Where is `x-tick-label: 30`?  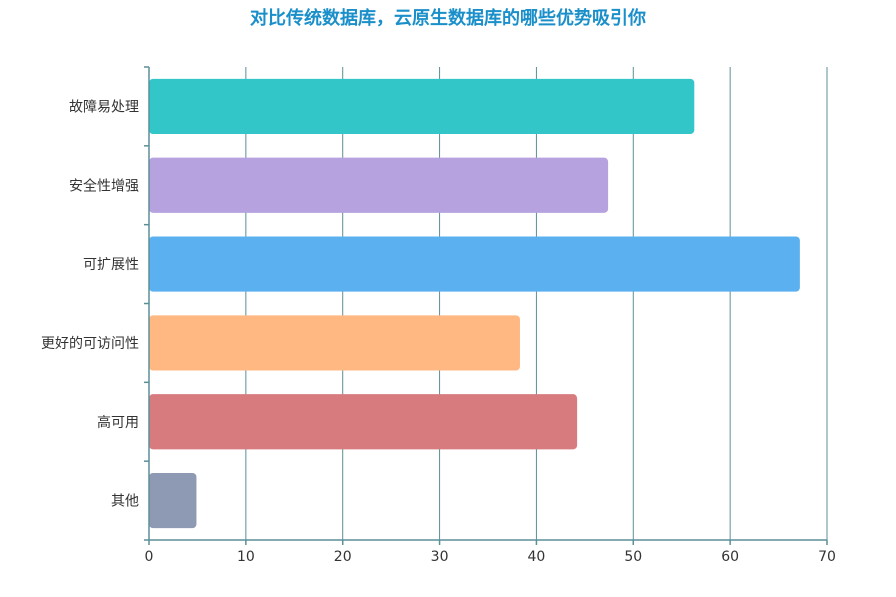
x-tick-label: 30 is located at coordinates (440, 557).